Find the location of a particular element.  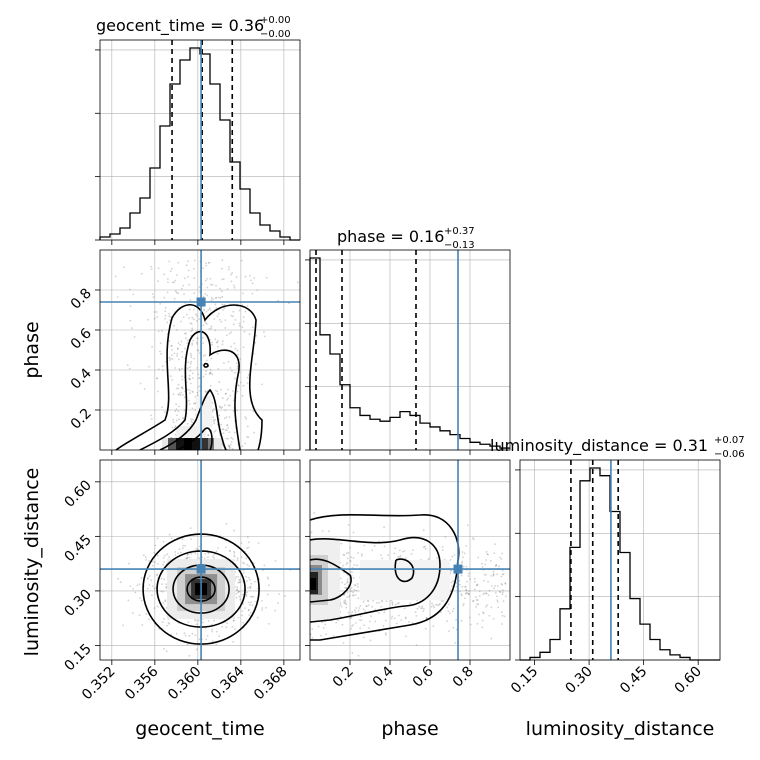

geo-phase-frame is located at coordinates (200, 350).